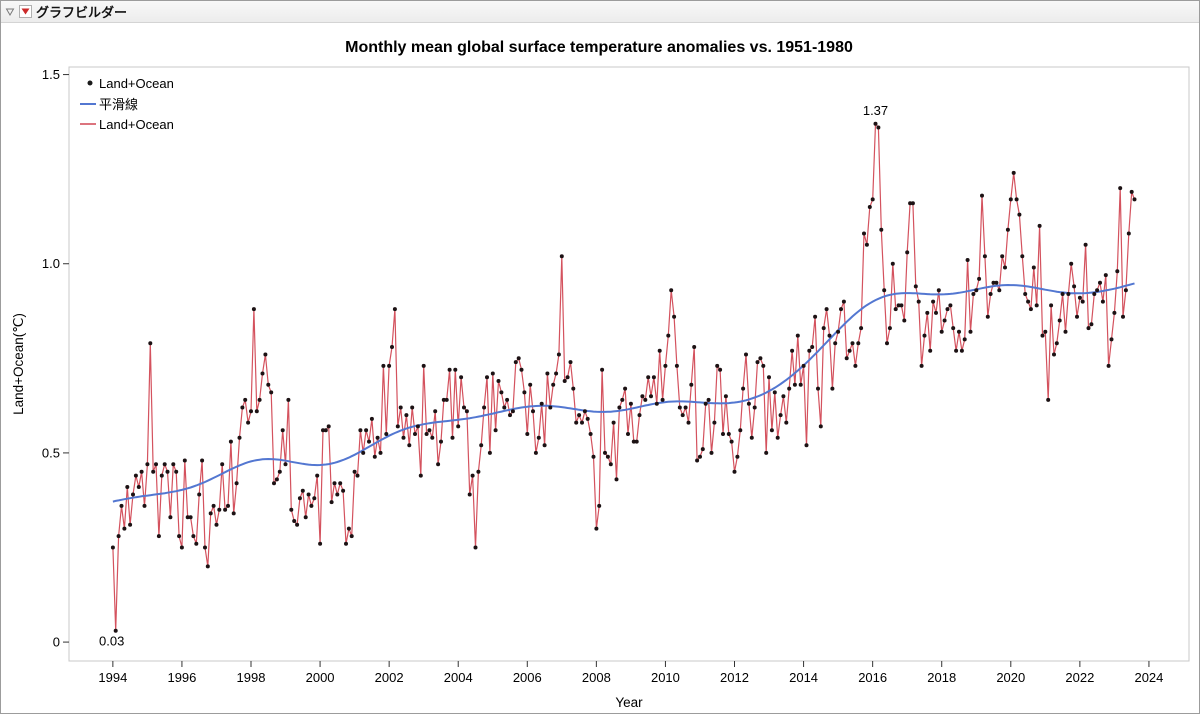 The width and height of the screenshot is (1200, 714). Describe the element at coordinates (10, 12) in the screenshot. I see `collapse-icon` at that location.